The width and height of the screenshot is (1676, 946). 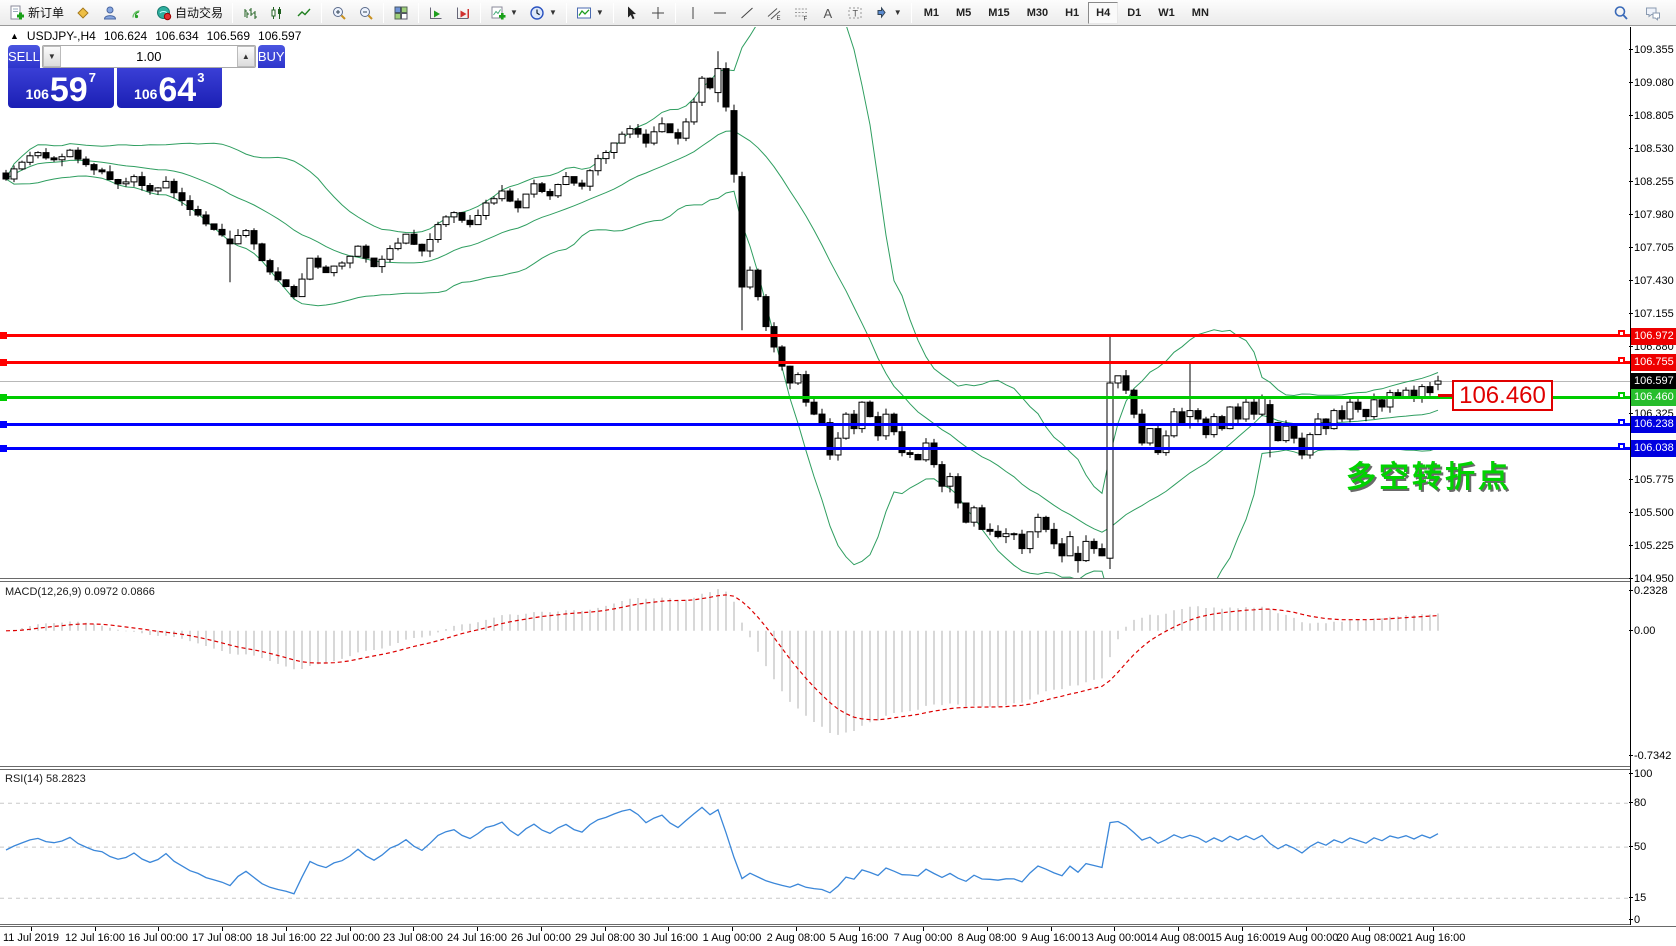 I want to click on timeframe-m1-button: M1, so click(x=931, y=12).